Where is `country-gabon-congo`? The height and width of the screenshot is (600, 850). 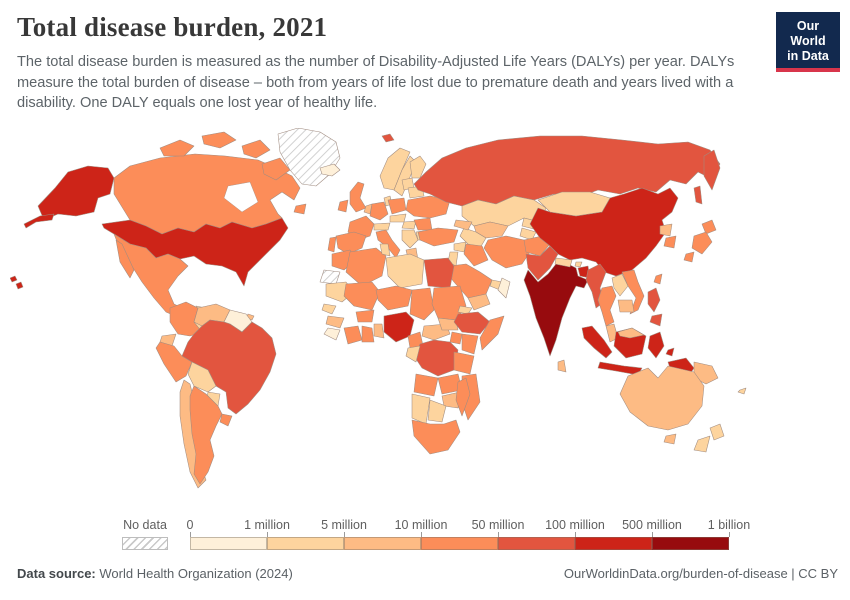
country-gabon-congo is located at coordinates (413, 354).